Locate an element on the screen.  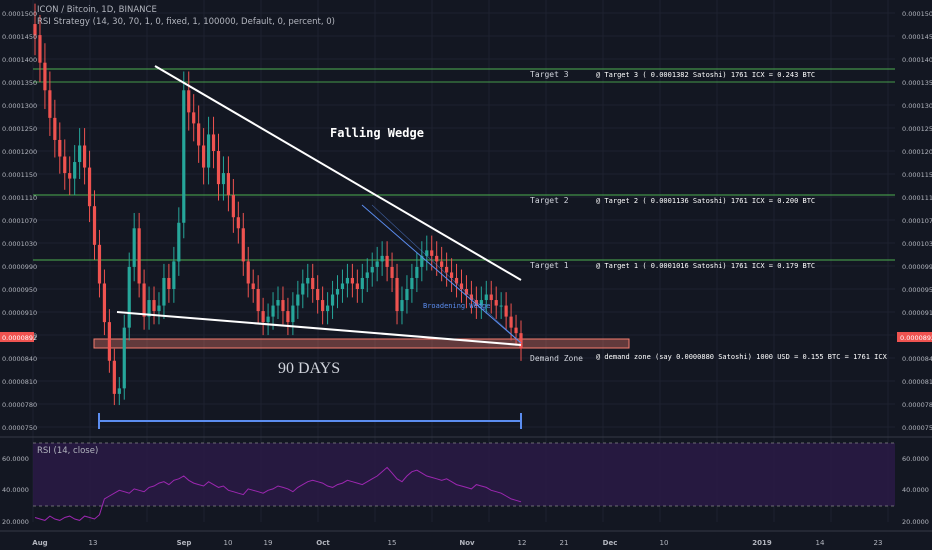
price-tick-left: 0.0000810 is located at coordinates (19, 382).